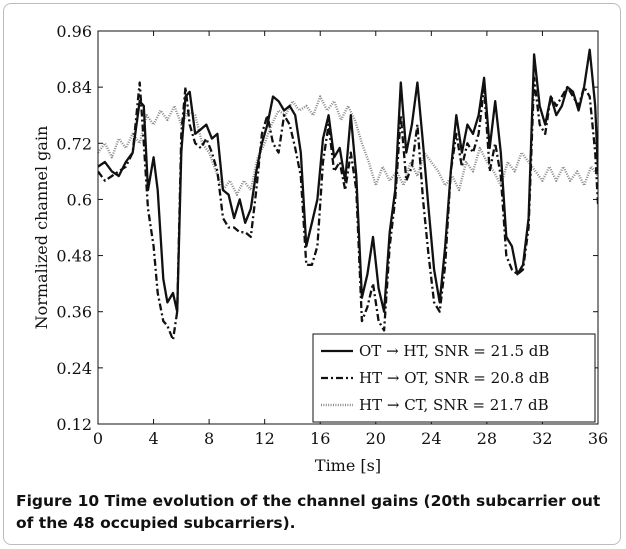  Describe the element at coordinates (264, 438) in the screenshot. I see `x-tick-label: 12` at that location.